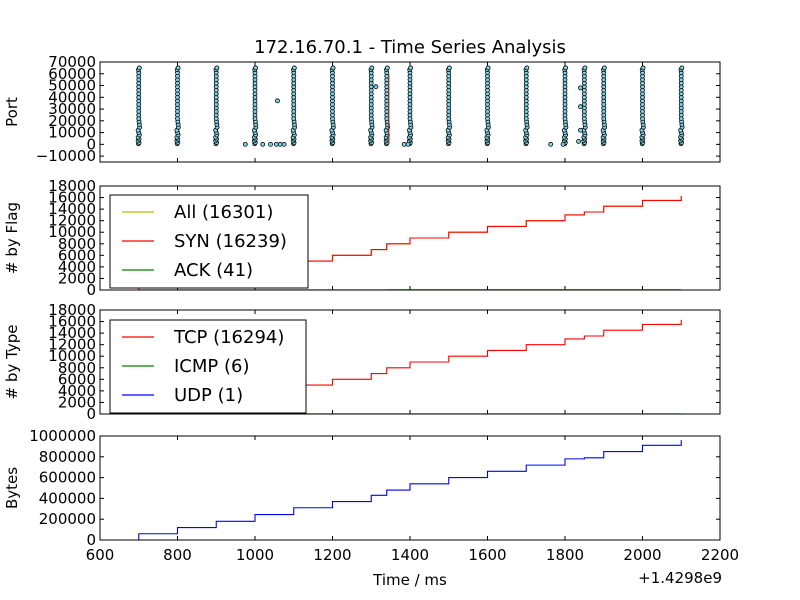  What do you see at coordinates (211, 366) in the screenshot?
I see `legend-label-icmp: ICMP (6)` at bounding box center [211, 366].